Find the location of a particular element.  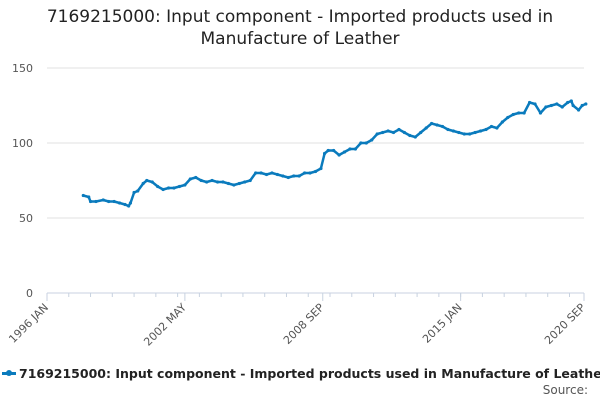

legend-dot-marker is located at coordinates (9, 373).